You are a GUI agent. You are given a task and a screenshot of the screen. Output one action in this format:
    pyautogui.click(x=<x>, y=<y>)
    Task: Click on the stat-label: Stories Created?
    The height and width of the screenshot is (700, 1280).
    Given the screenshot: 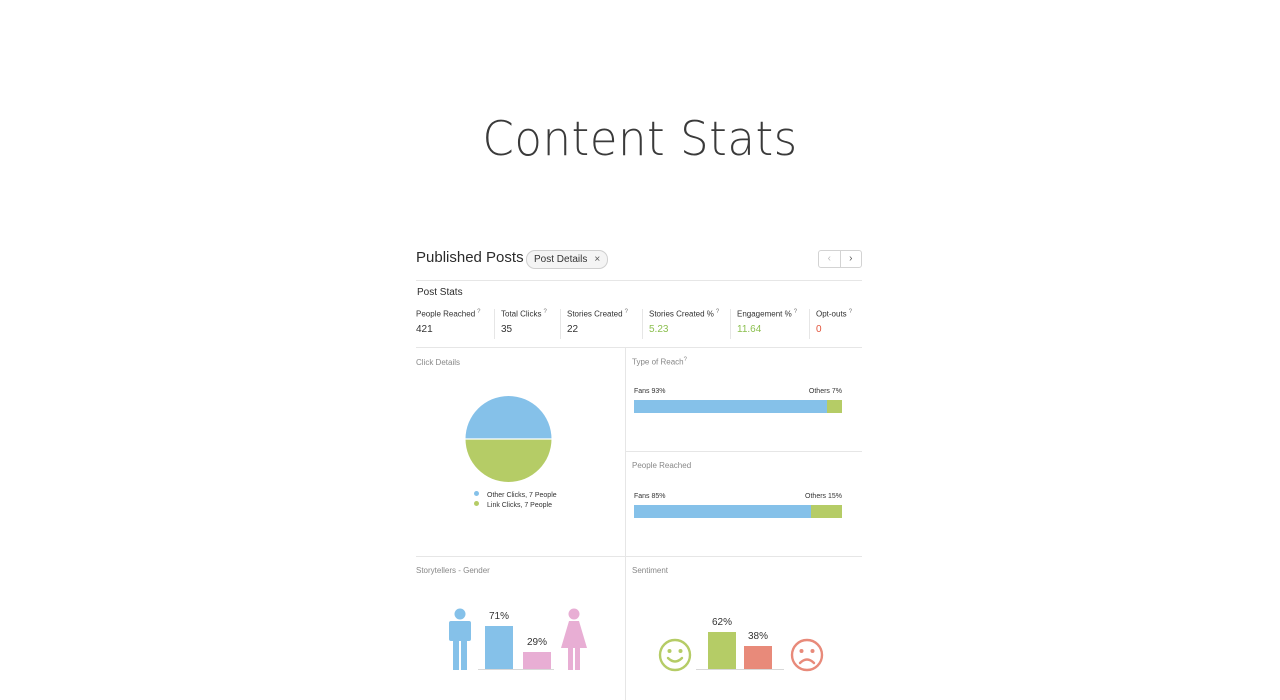 What is the action you would take?
    pyautogui.click(x=597, y=314)
    